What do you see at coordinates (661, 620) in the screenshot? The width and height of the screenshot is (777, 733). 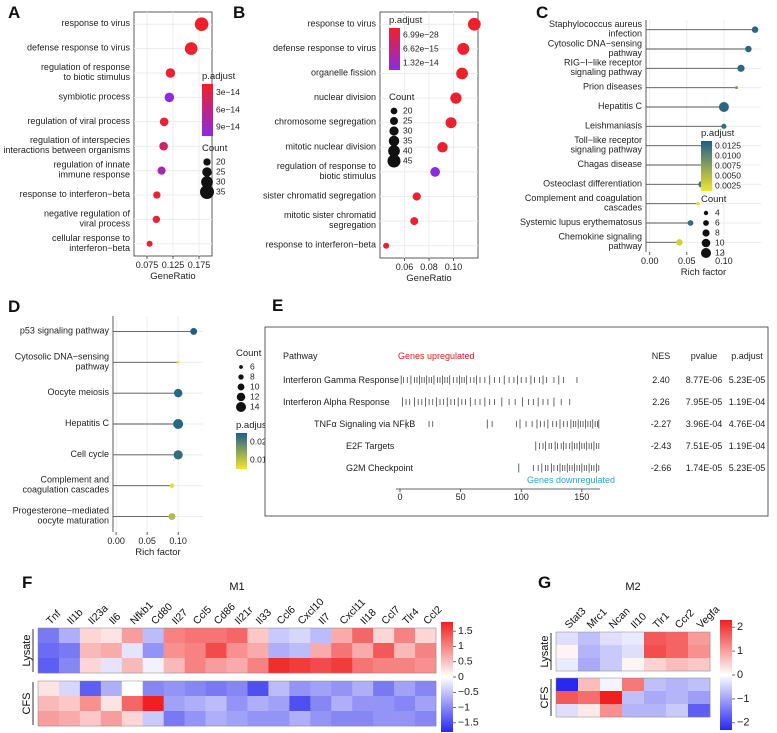 I see `column-label: Tlr1` at bounding box center [661, 620].